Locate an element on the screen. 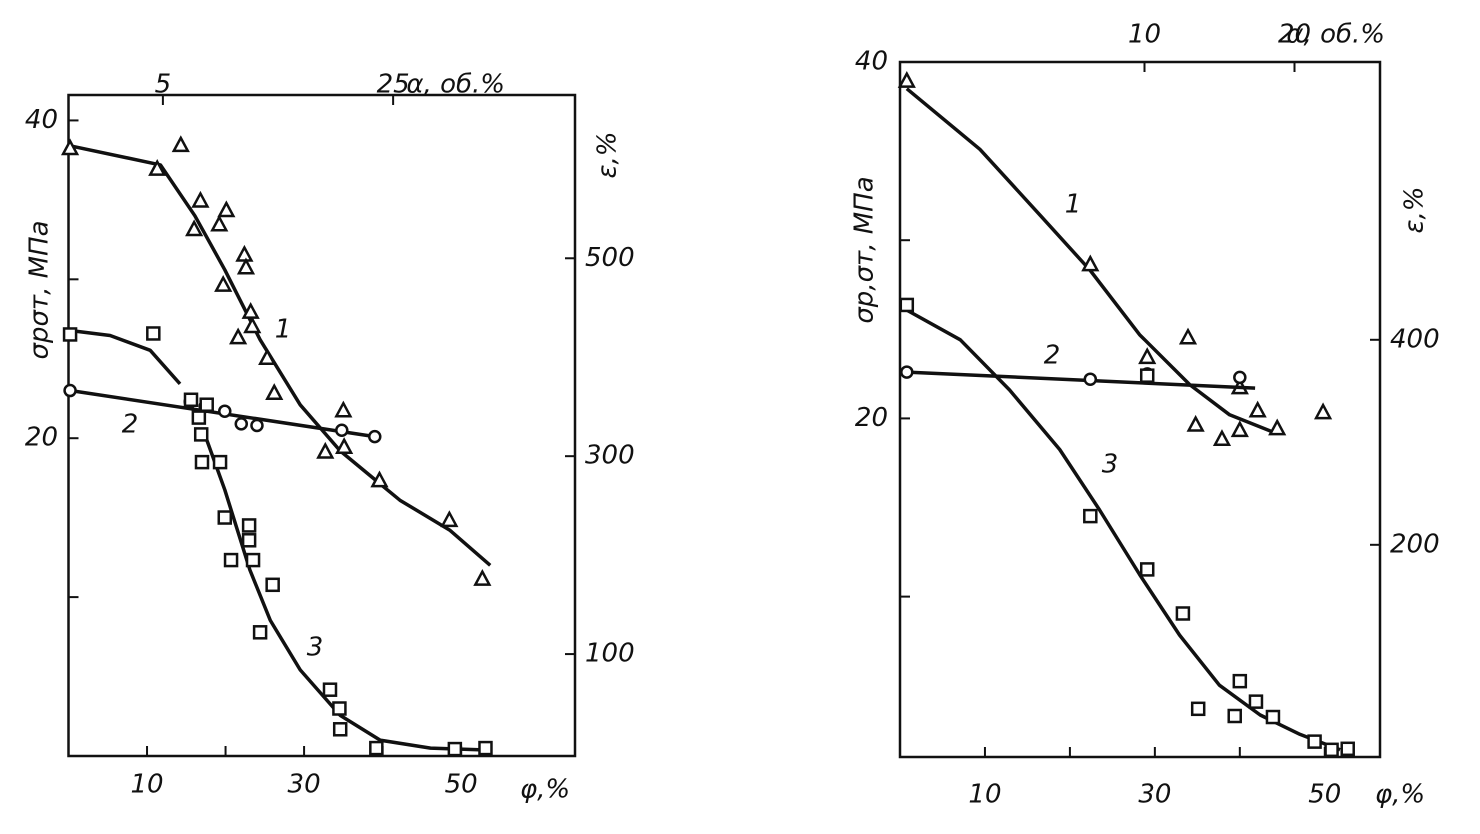  y2-tick-label: 200 is located at coordinates (1415, 544).